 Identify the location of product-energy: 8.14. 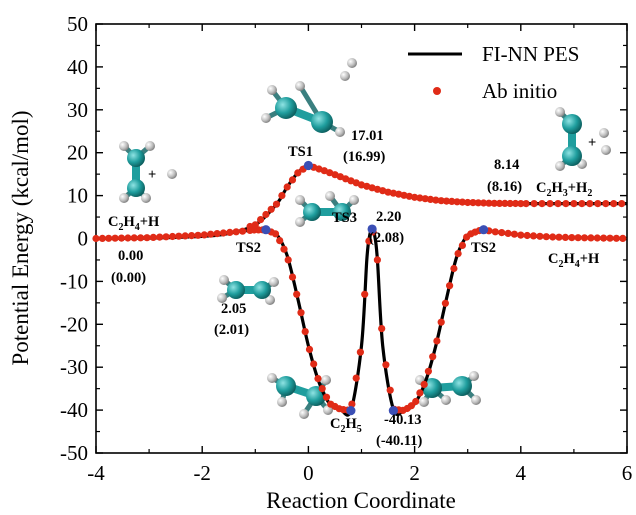
(506, 165).